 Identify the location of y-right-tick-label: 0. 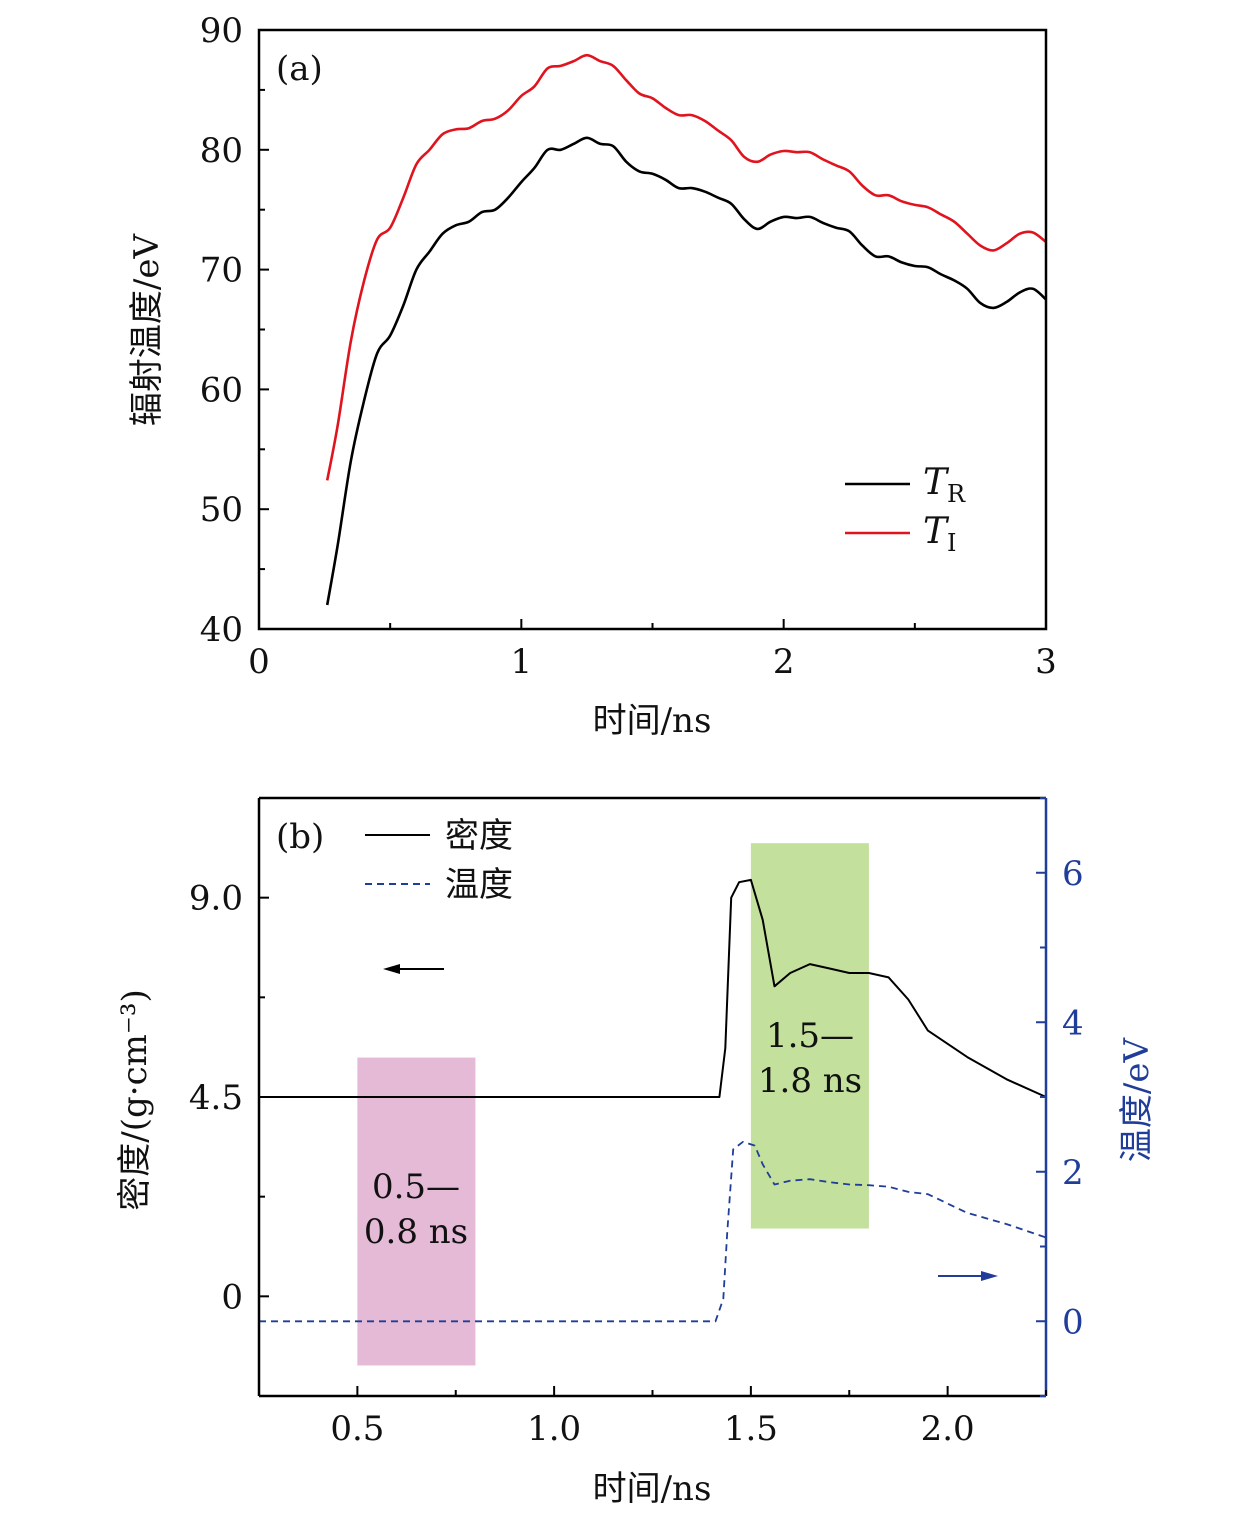
(1073, 1322).